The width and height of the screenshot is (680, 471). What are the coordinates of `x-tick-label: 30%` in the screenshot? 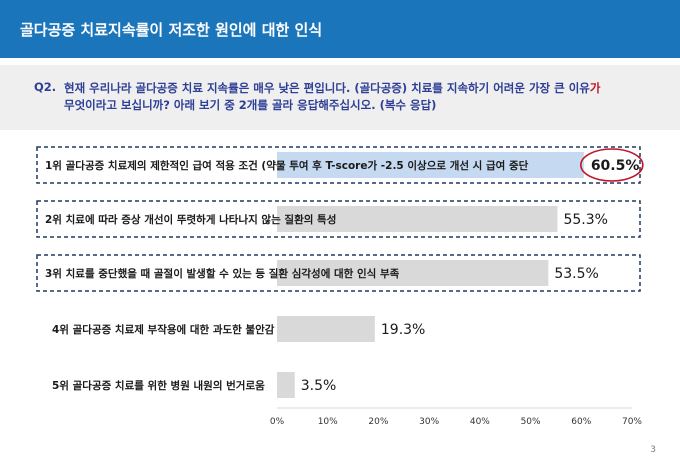 It's located at (429, 422).